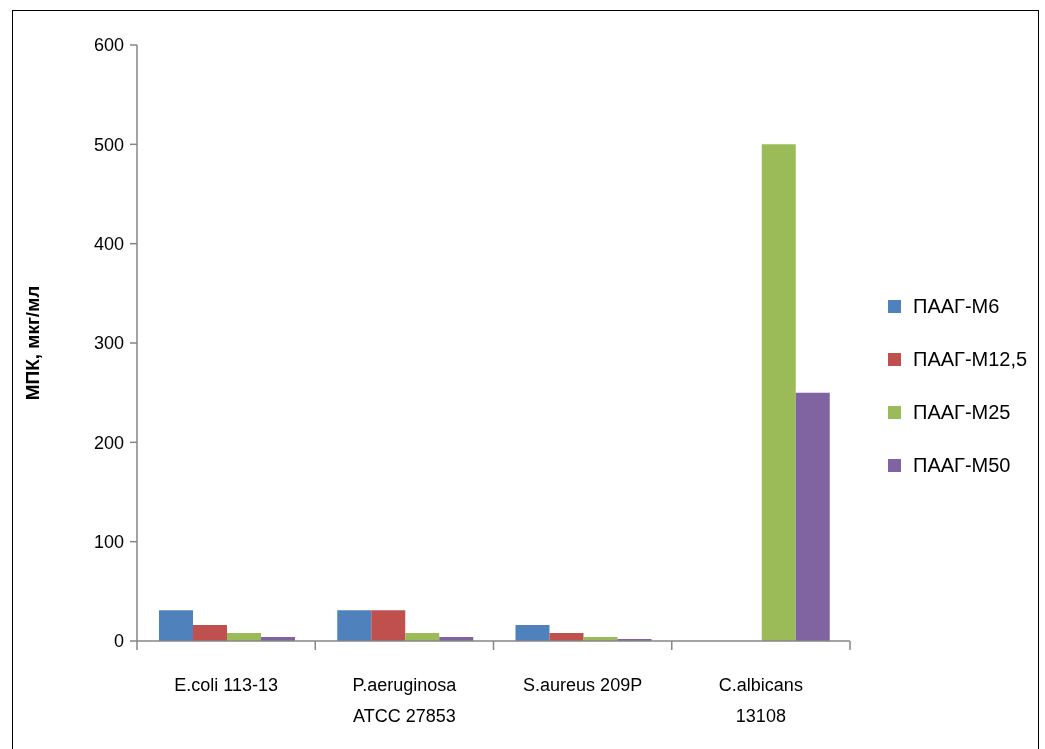 The image size is (1045, 749). Describe the element at coordinates (962, 412) in the screenshot. I see `legend-label: ПААГ-М25` at that location.